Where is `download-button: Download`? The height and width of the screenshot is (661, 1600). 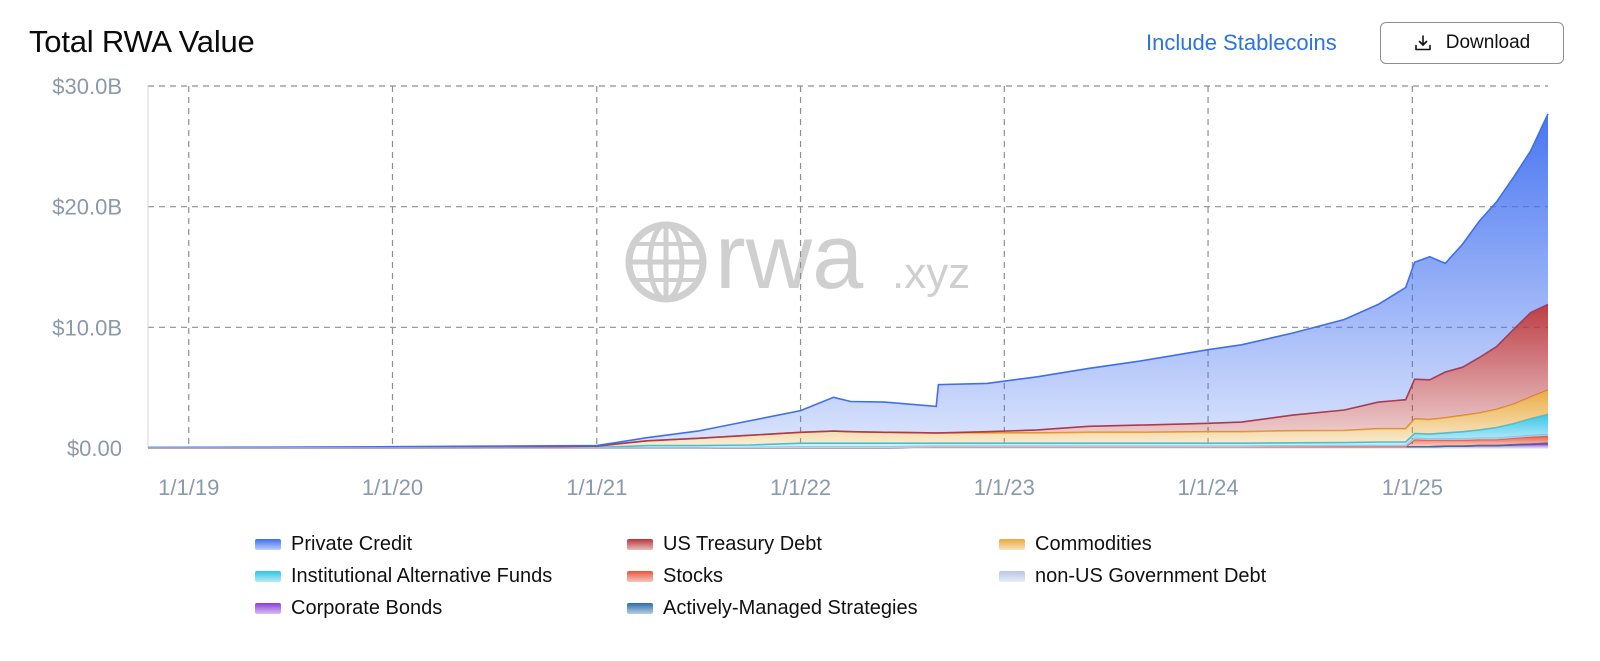 download-button: Download is located at coordinates (1472, 43).